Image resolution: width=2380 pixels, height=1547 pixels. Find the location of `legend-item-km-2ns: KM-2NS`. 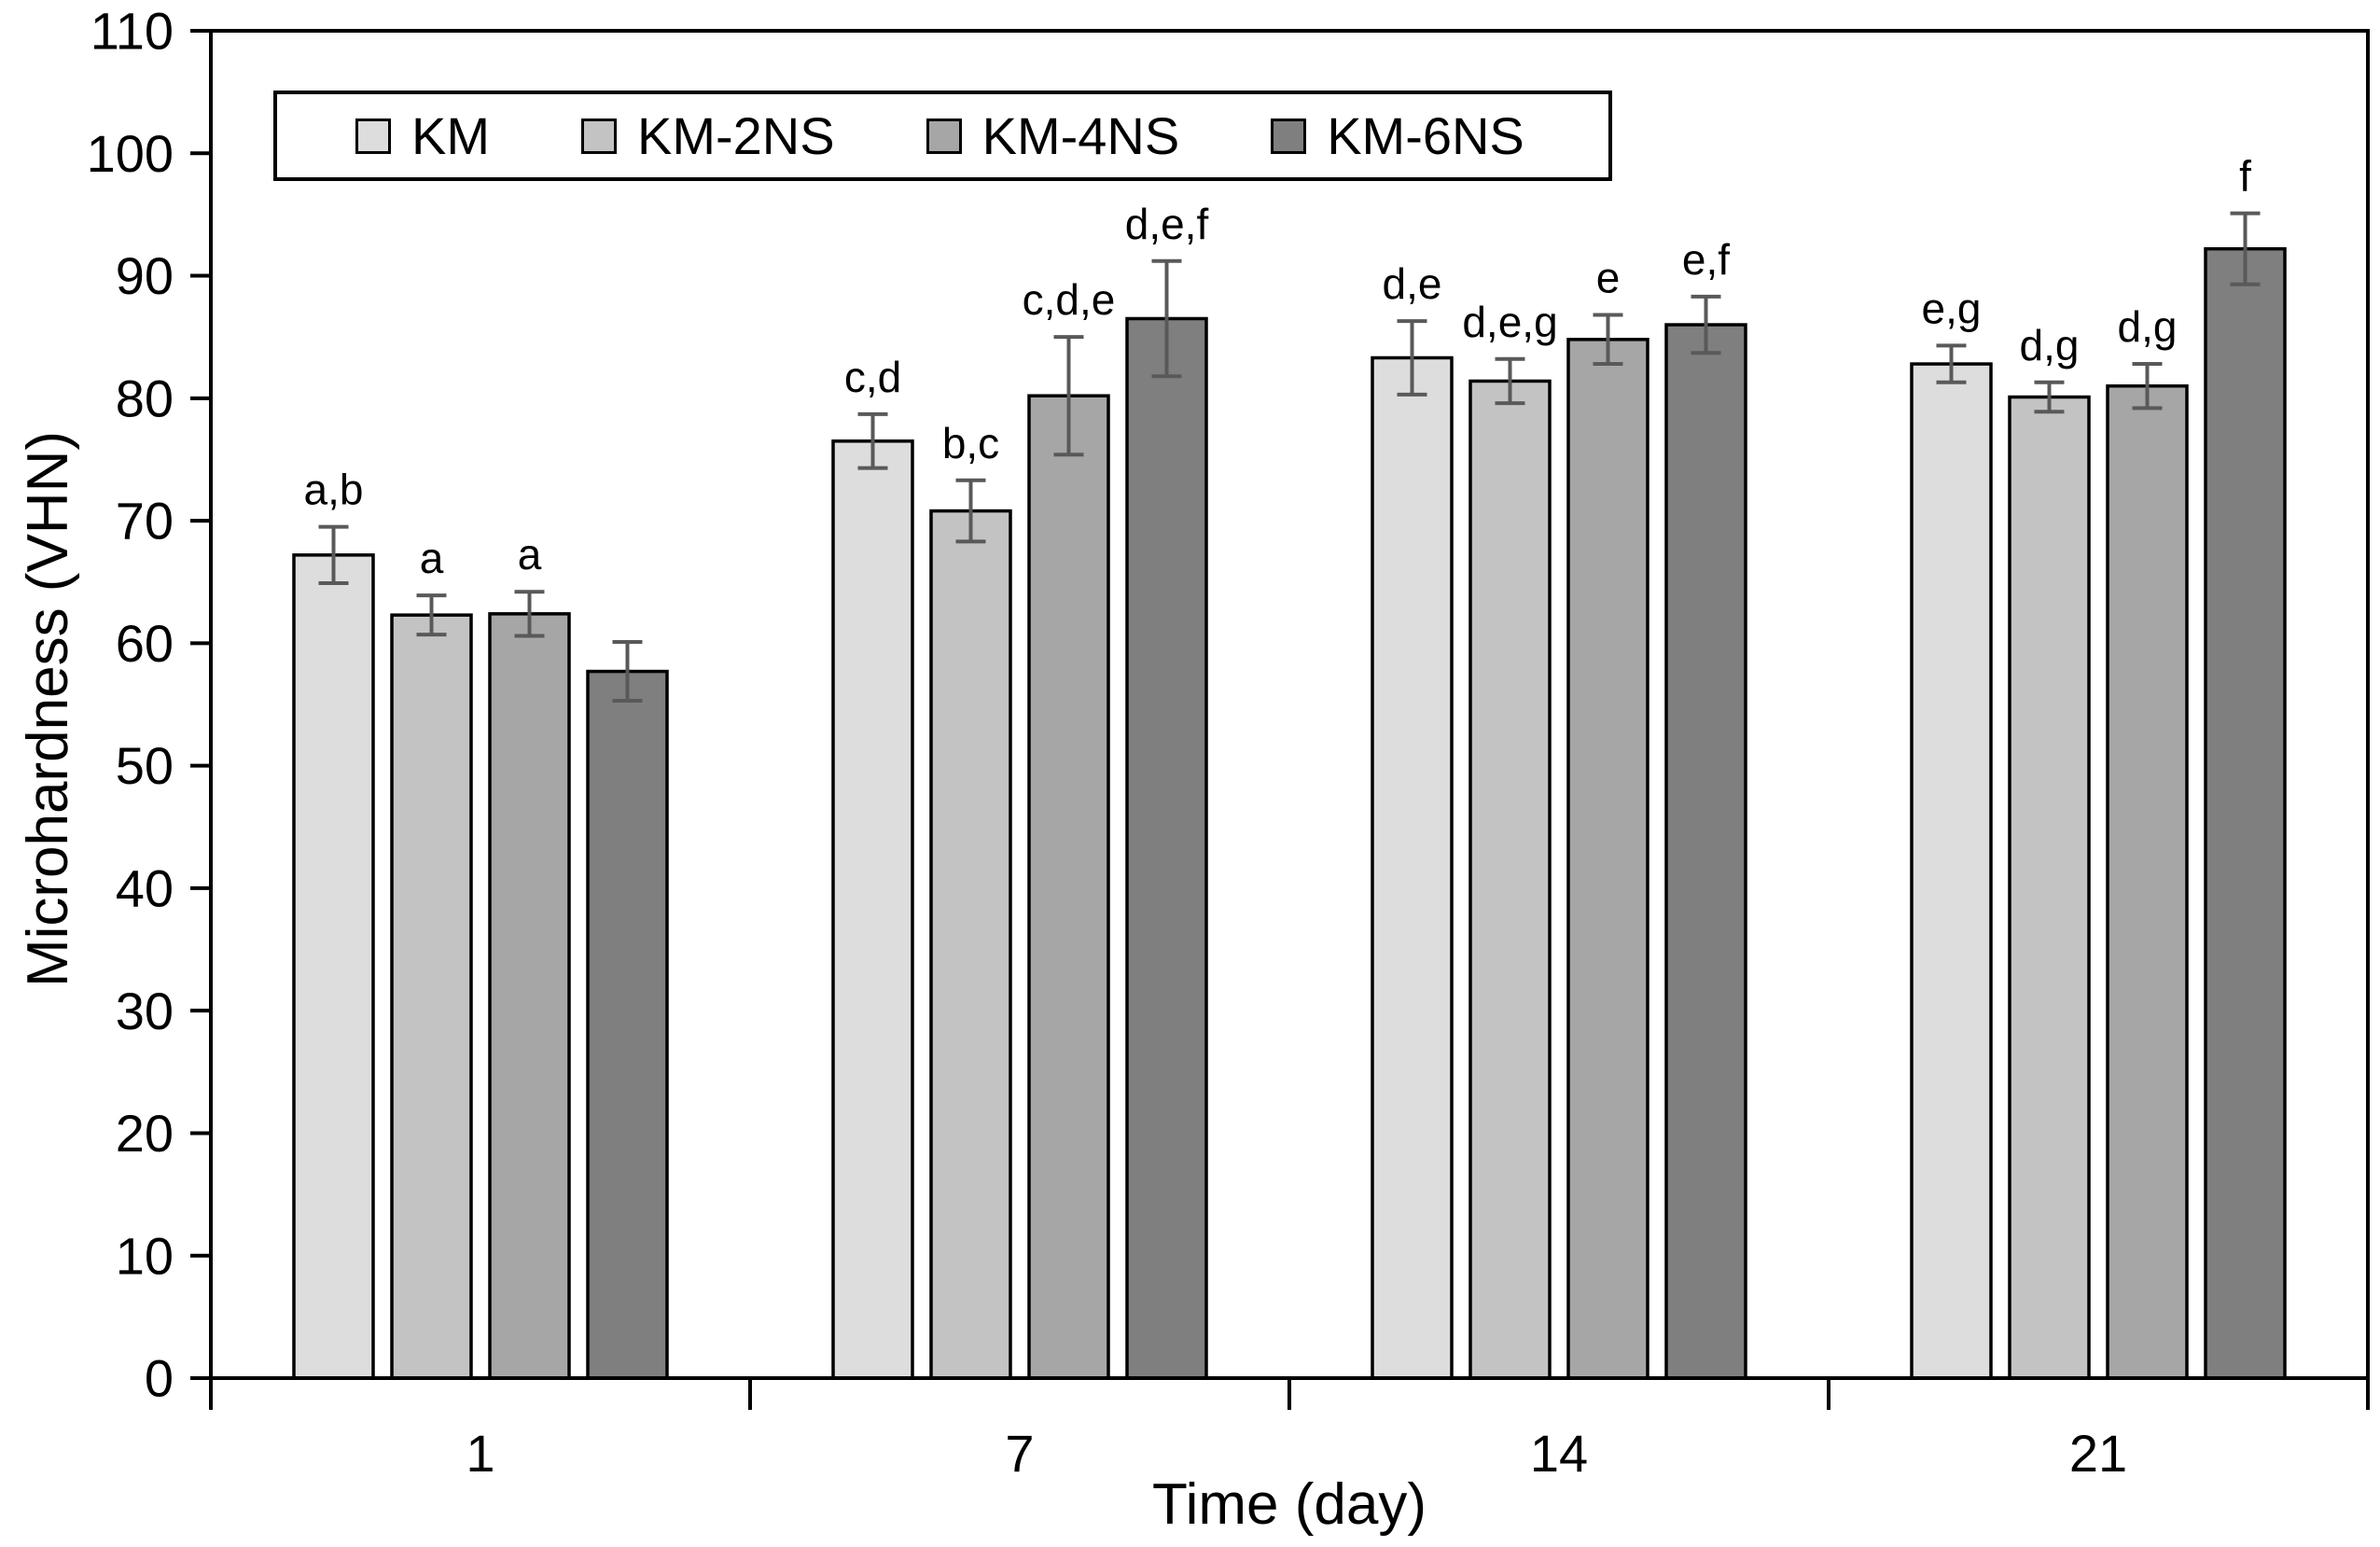

legend-item-km-2ns: KM-2NS is located at coordinates (708, 135).